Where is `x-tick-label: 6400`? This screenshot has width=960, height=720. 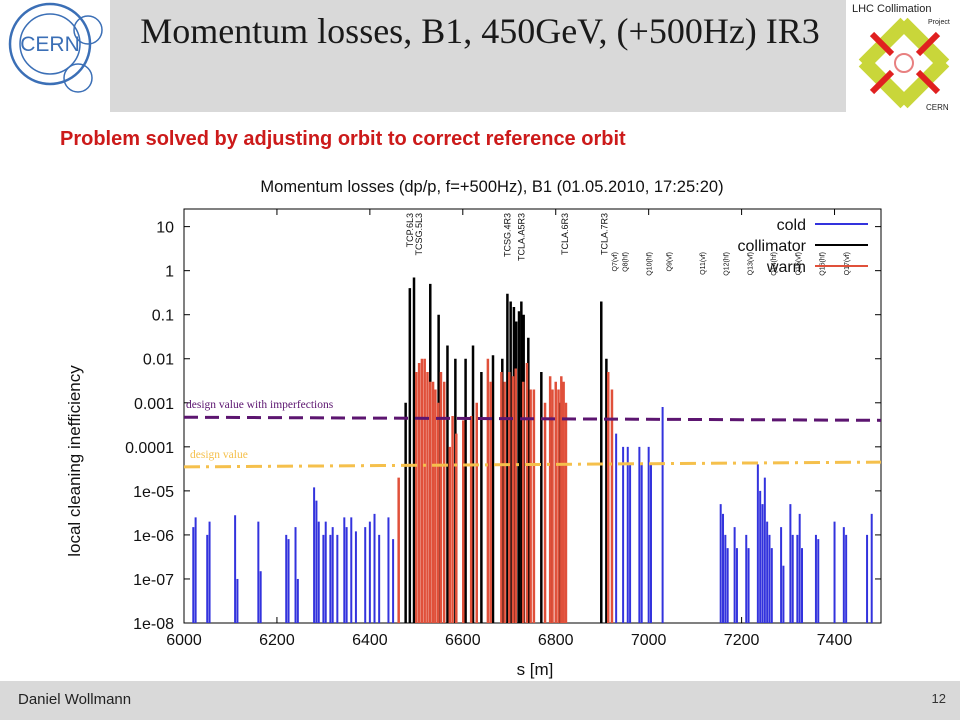
x-tick-label: 6400 is located at coordinates (370, 640).